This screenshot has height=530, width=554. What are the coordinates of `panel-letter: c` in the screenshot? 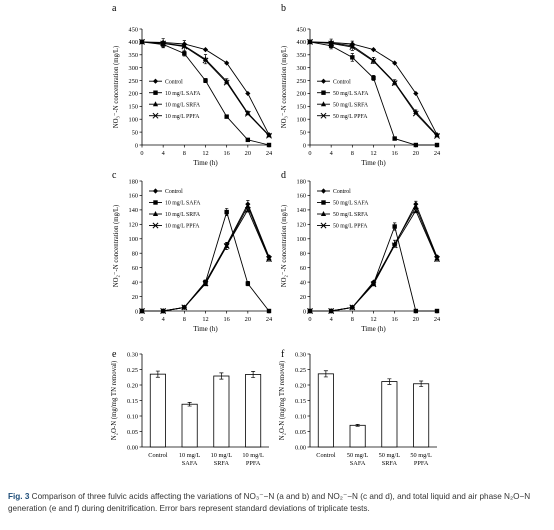 It's located at (114, 175).